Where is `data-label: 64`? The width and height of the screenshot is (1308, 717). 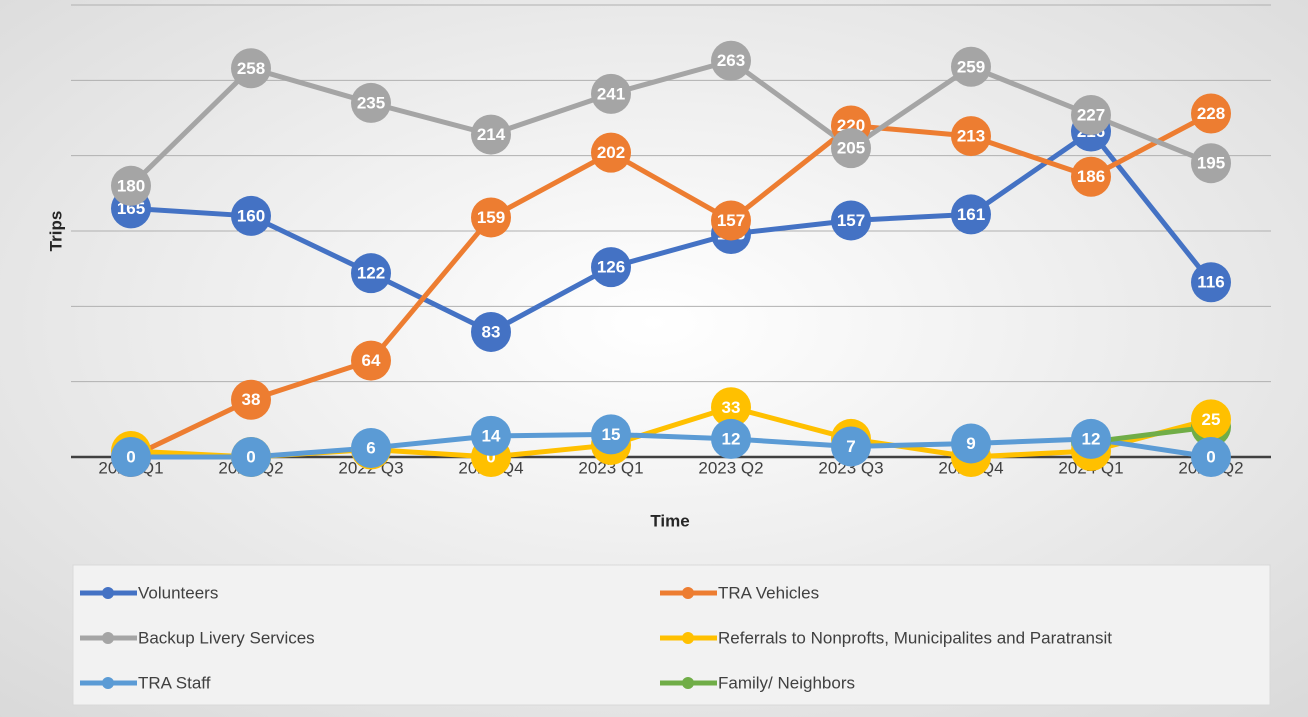 data-label: 64 is located at coordinates (371, 360).